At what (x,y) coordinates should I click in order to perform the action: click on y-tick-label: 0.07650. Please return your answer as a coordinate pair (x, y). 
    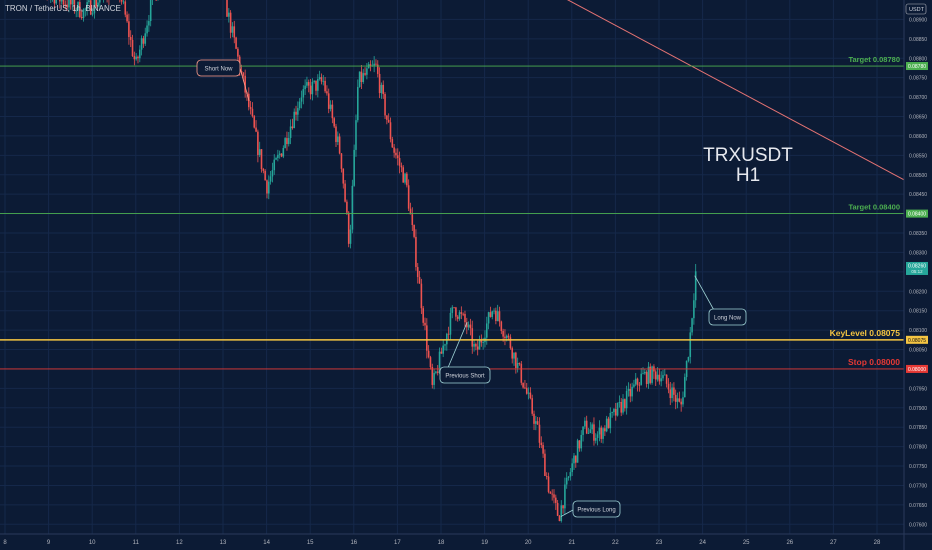
    Looking at the image, I should click on (918, 506).